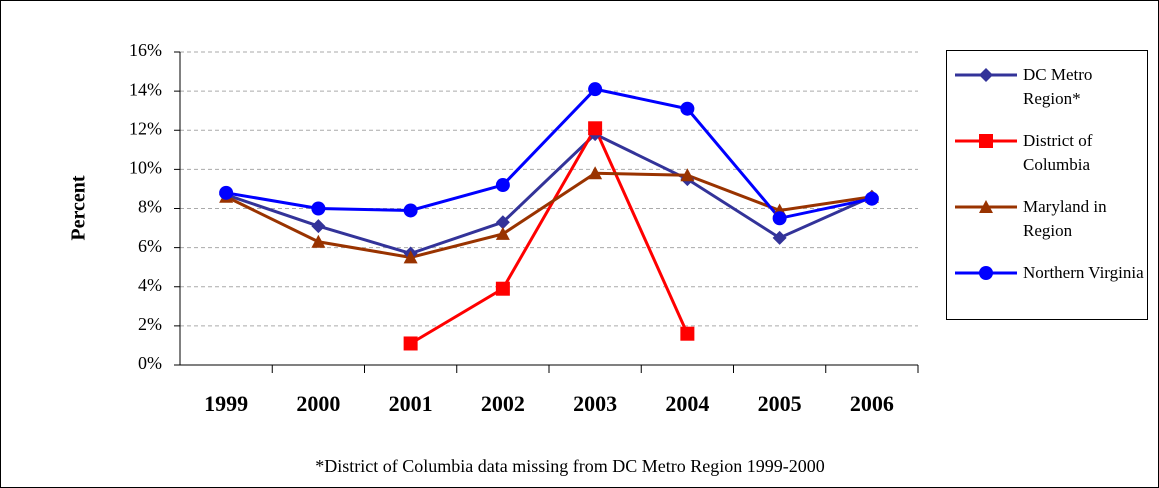 The image size is (1159, 488). I want to click on legend-entry: Maryland in Region, so click(1047, 221).